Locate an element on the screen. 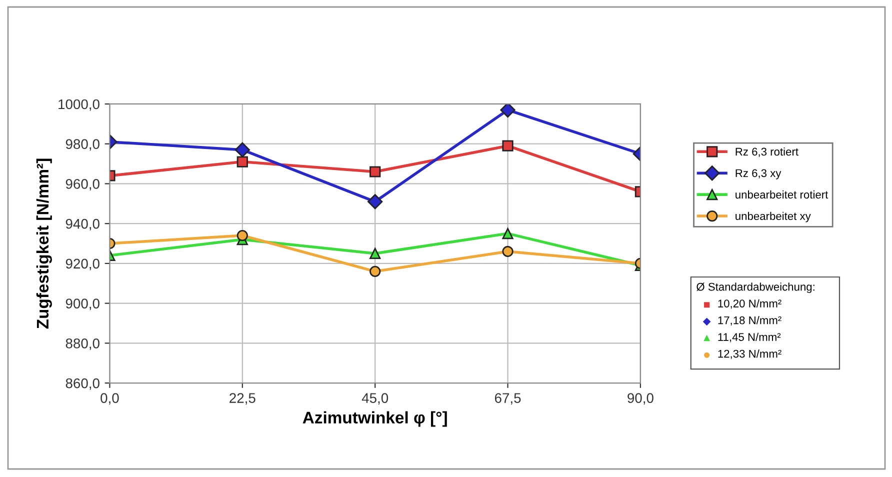 This screenshot has height=477, width=892. x-tick-label: 90,0 is located at coordinates (641, 399).